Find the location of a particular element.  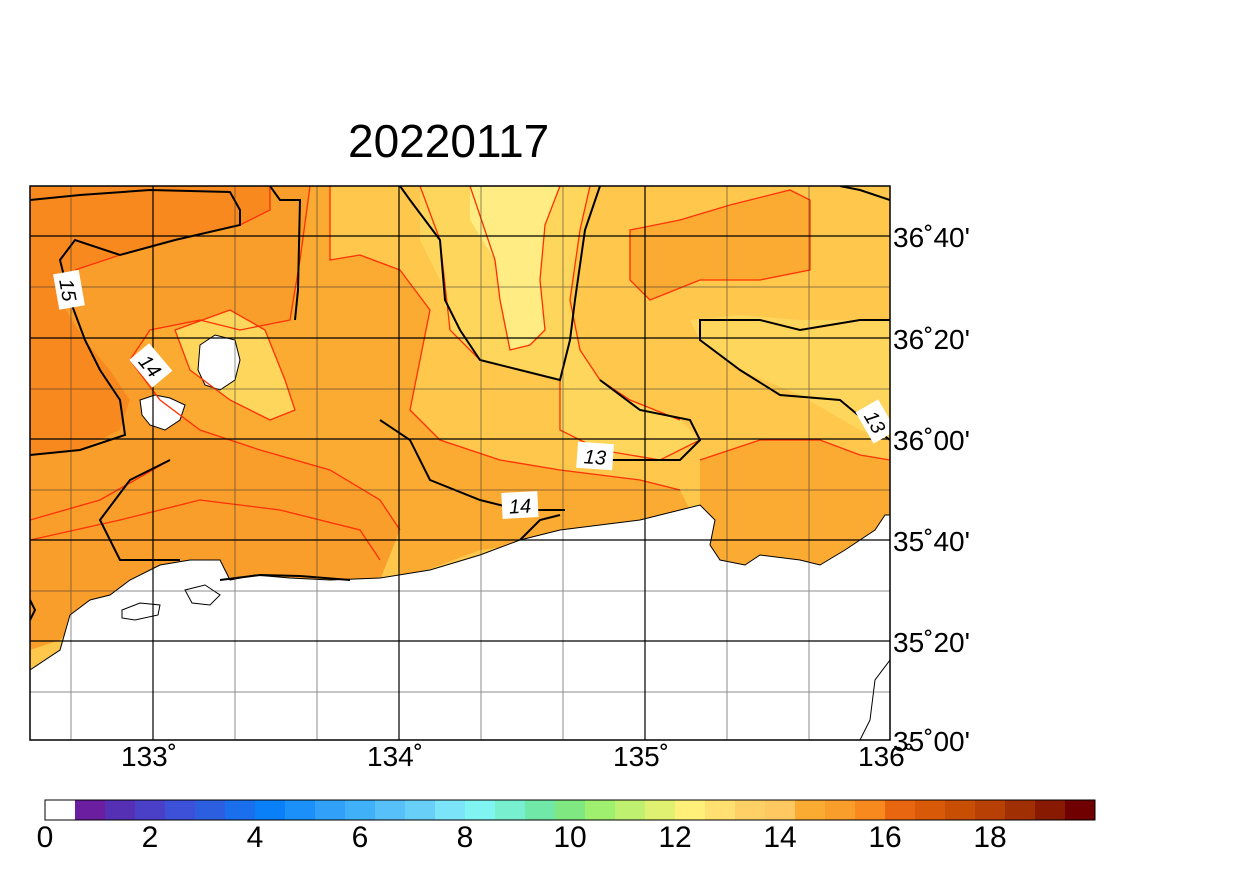

lat-label-36-20: 36˚20' is located at coordinates (931, 339).